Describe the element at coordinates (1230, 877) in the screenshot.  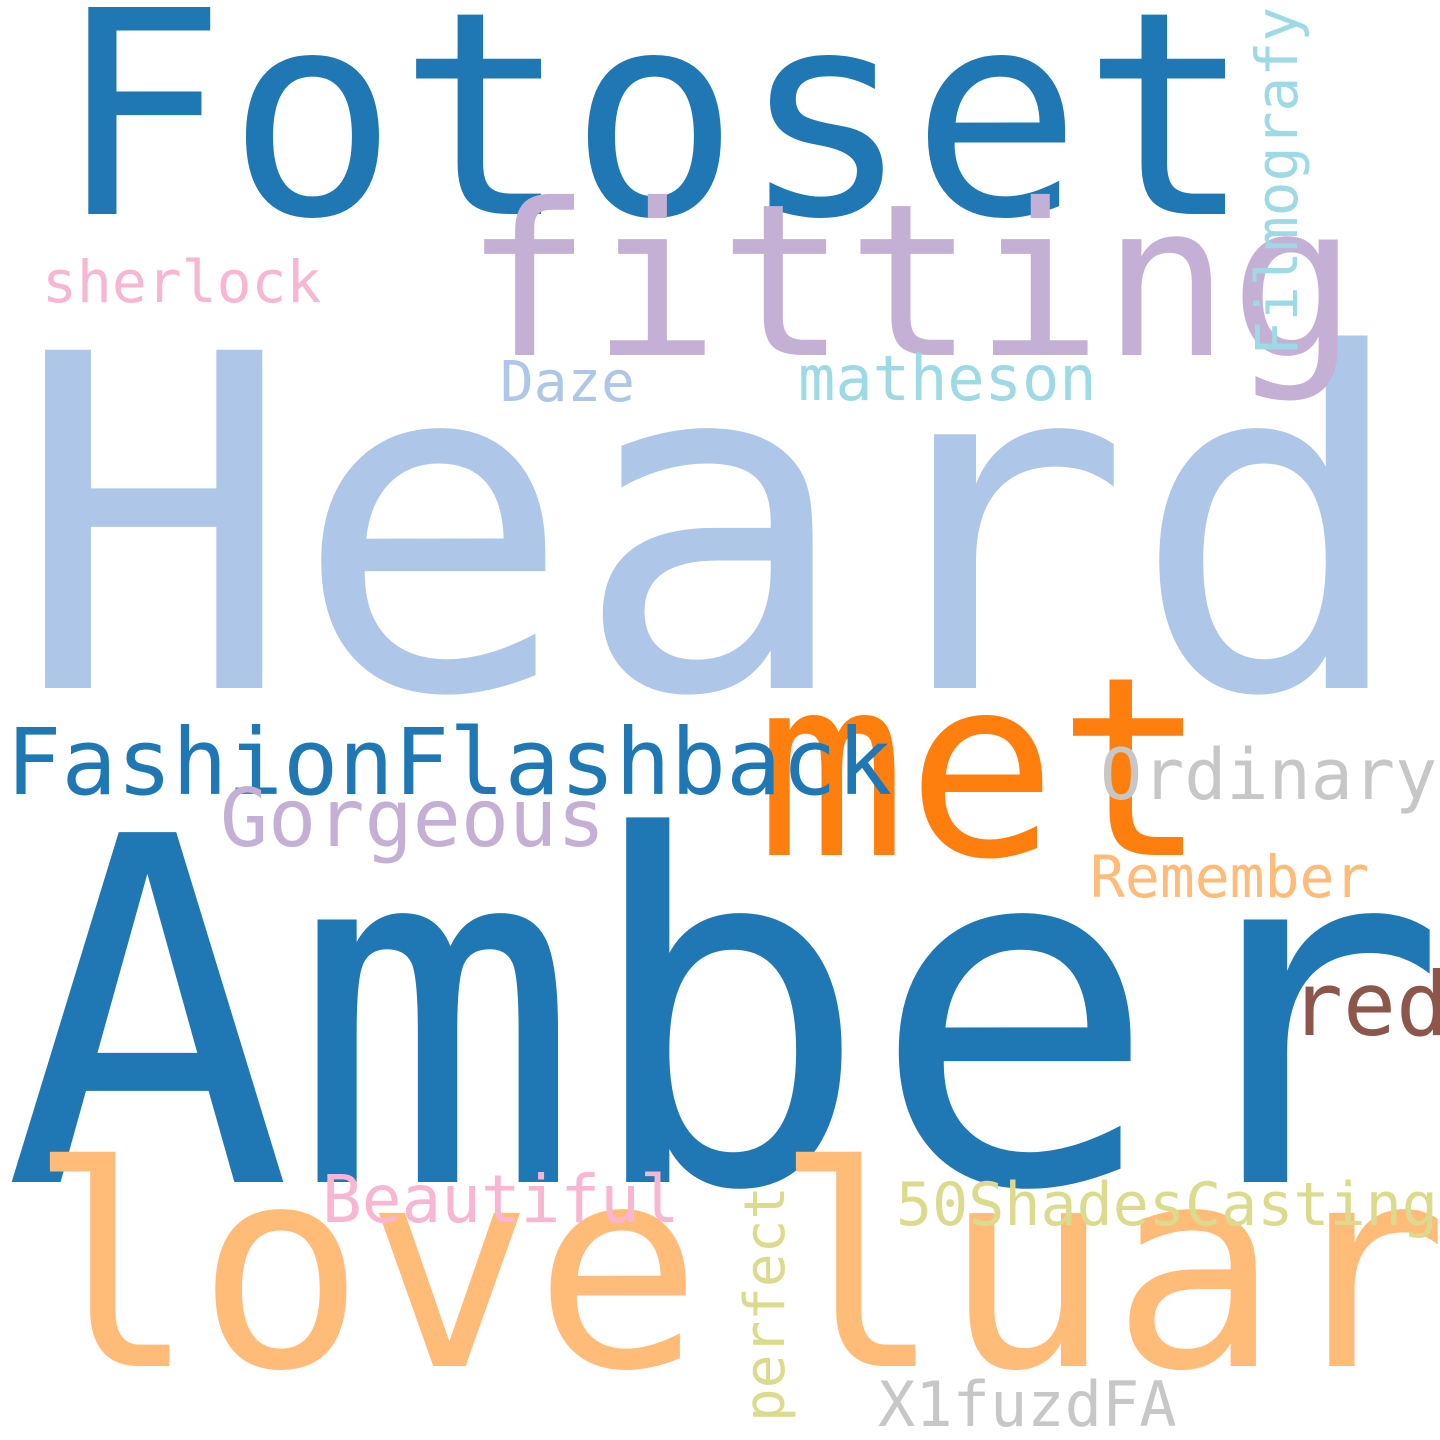
I see `word-remember: Remember` at that location.